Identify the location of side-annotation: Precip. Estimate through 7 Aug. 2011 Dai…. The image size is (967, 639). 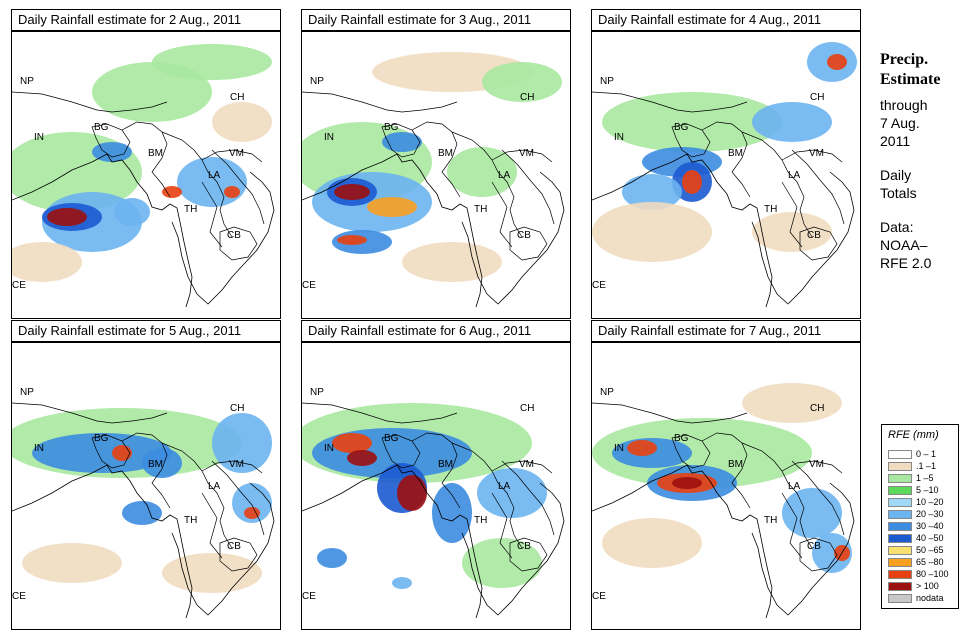
(910, 161).